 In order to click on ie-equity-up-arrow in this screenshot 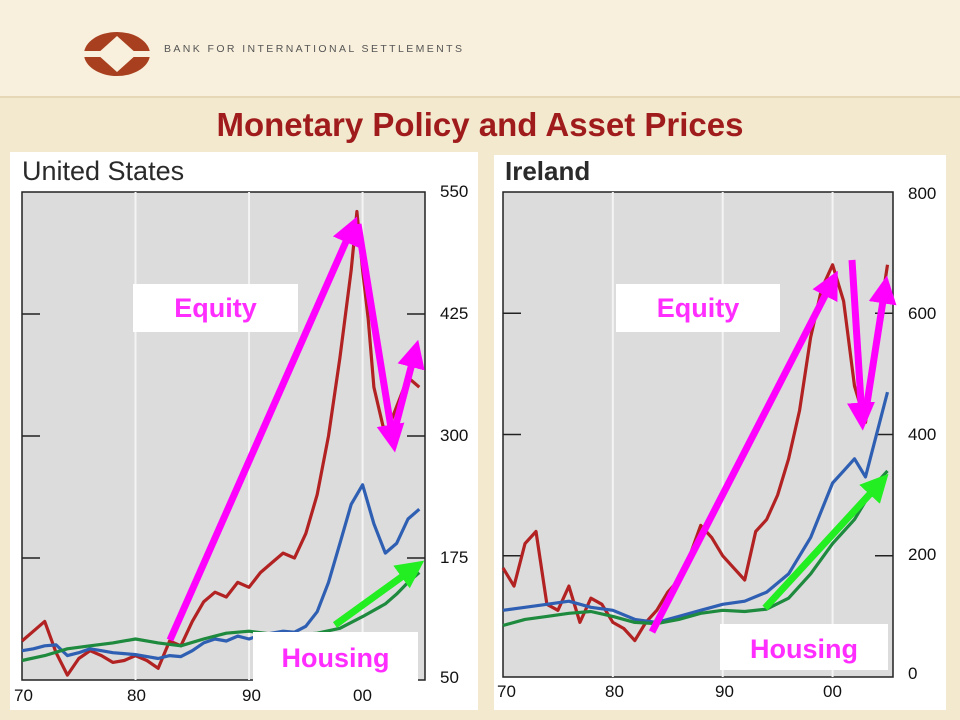, I will do `click(743, 452)`.